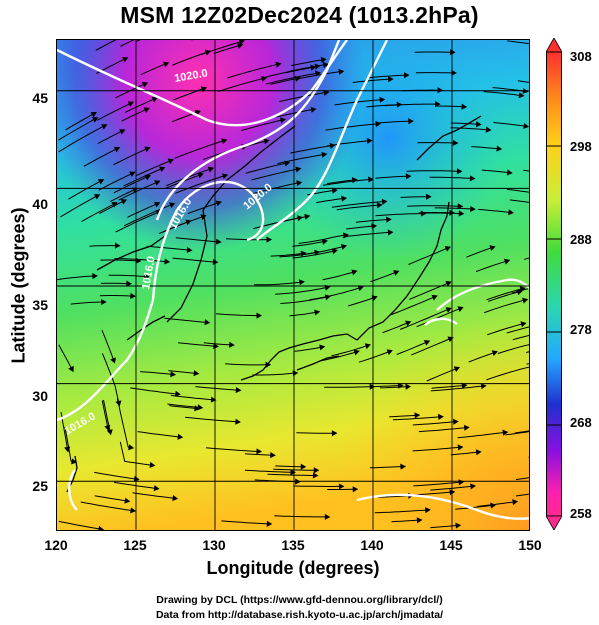 The image size is (599, 625). What do you see at coordinates (581, 239) in the screenshot?
I see `colorbar-label: 288` at bounding box center [581, 239].